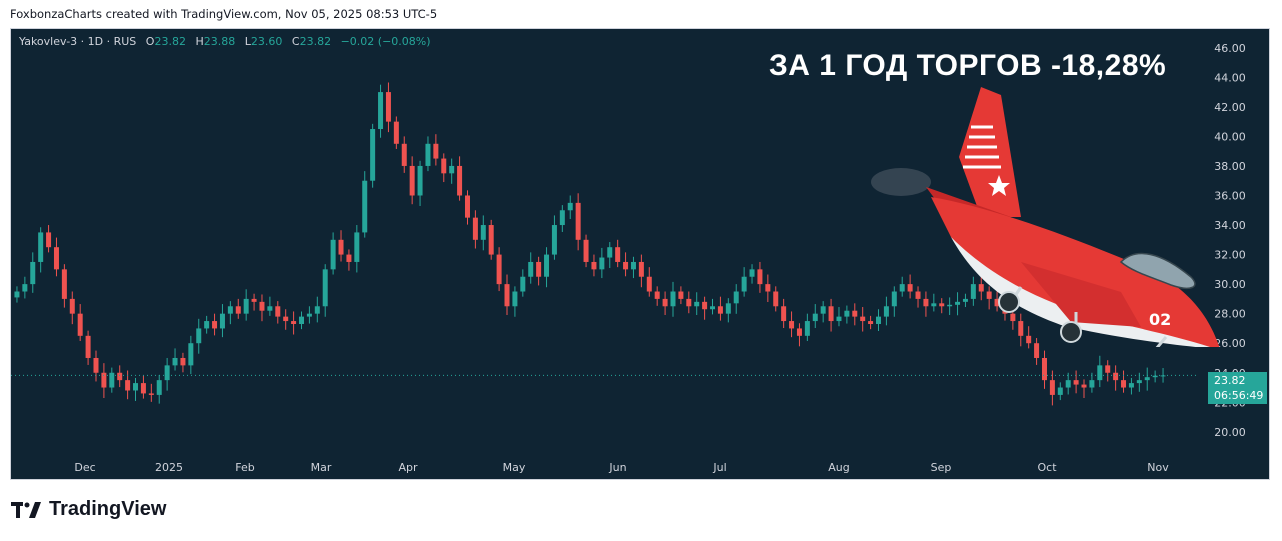 The height and width of the screenshot is (541, 1282). What do you see at coordinates (1230, 195) in the screenshot?
I see `y-tick-label: 36.00` at bounding box center [1230, 195].